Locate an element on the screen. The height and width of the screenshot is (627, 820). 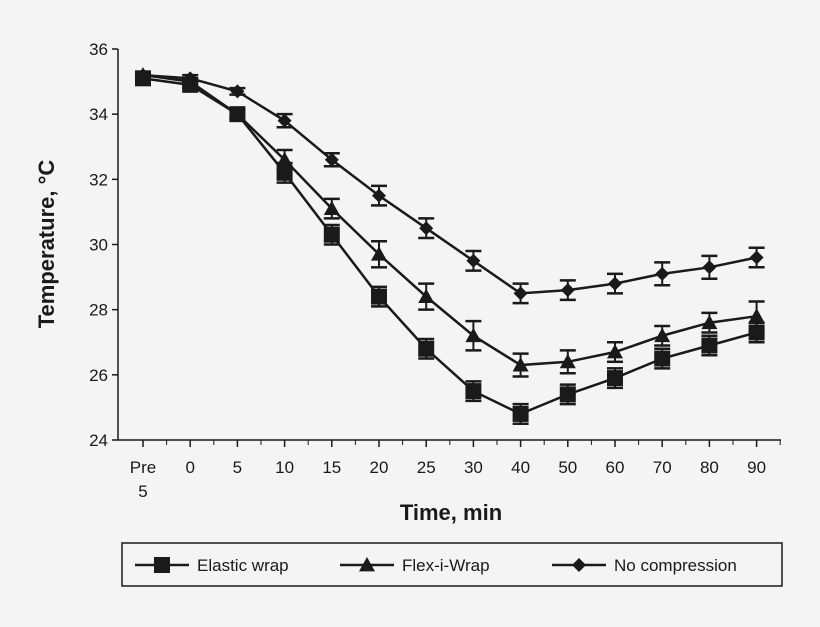
legend-box is located at coordinates (452, 564).